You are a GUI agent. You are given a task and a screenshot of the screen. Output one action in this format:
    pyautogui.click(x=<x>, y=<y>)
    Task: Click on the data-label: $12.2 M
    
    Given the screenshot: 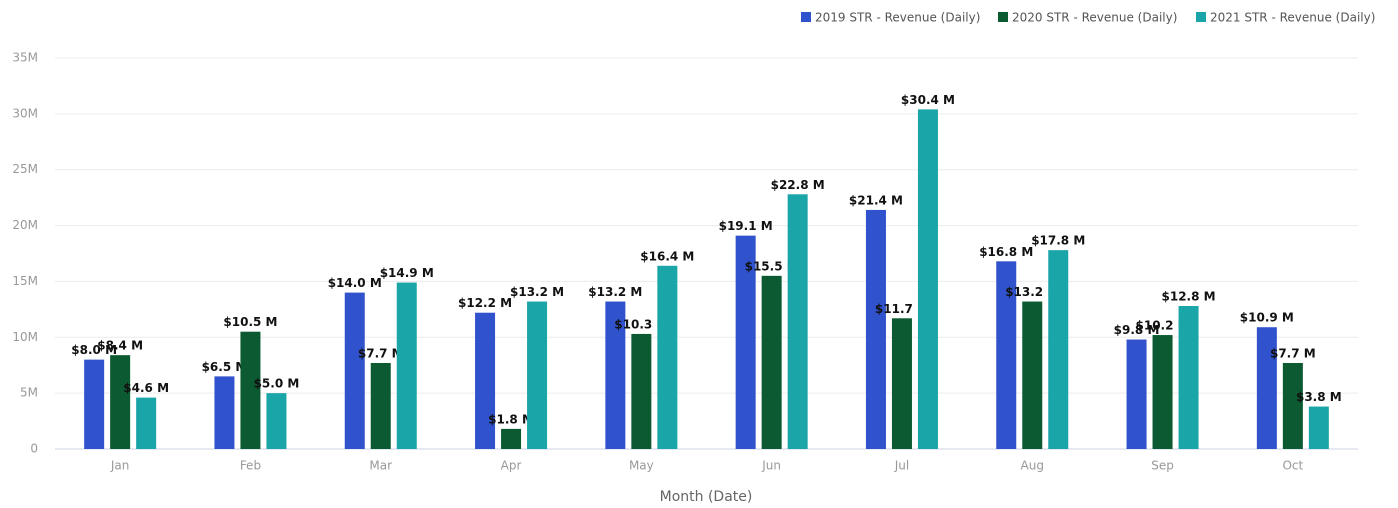 What is the action you would take?
    pyautogui.click(x=485, y=303)
    